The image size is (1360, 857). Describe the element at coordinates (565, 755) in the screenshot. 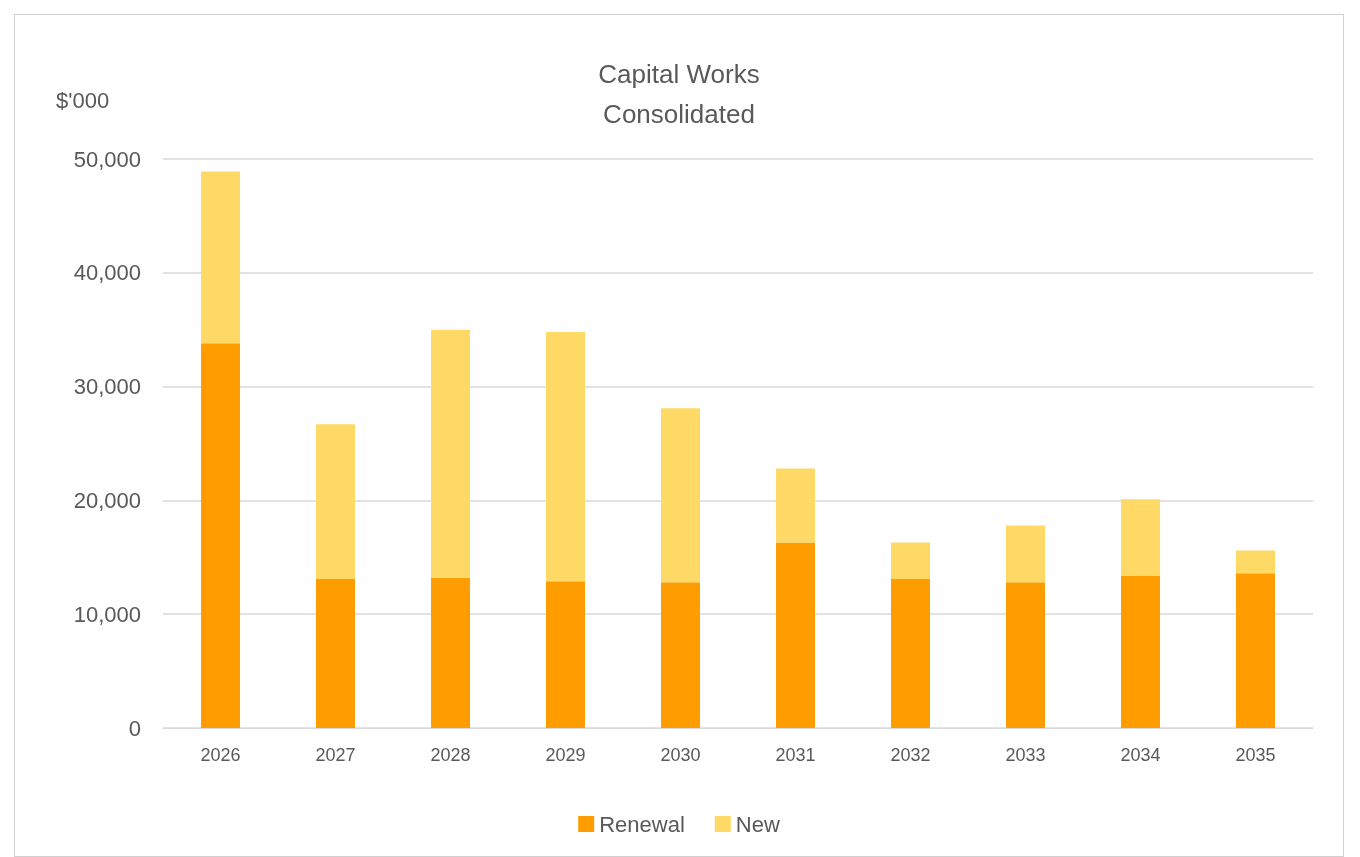

I see `x-tick-label: 2029` at that location.